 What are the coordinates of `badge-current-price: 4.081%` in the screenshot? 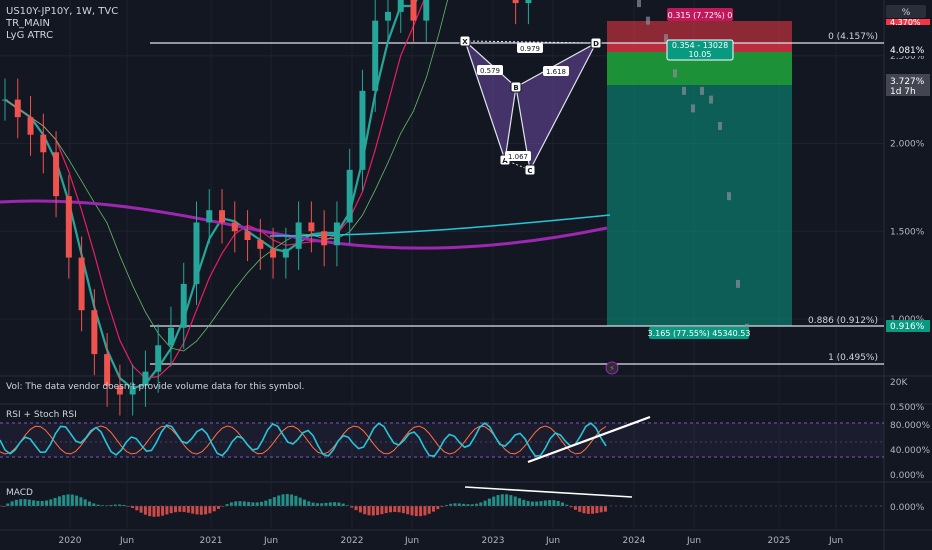 It's located at (907, 51).